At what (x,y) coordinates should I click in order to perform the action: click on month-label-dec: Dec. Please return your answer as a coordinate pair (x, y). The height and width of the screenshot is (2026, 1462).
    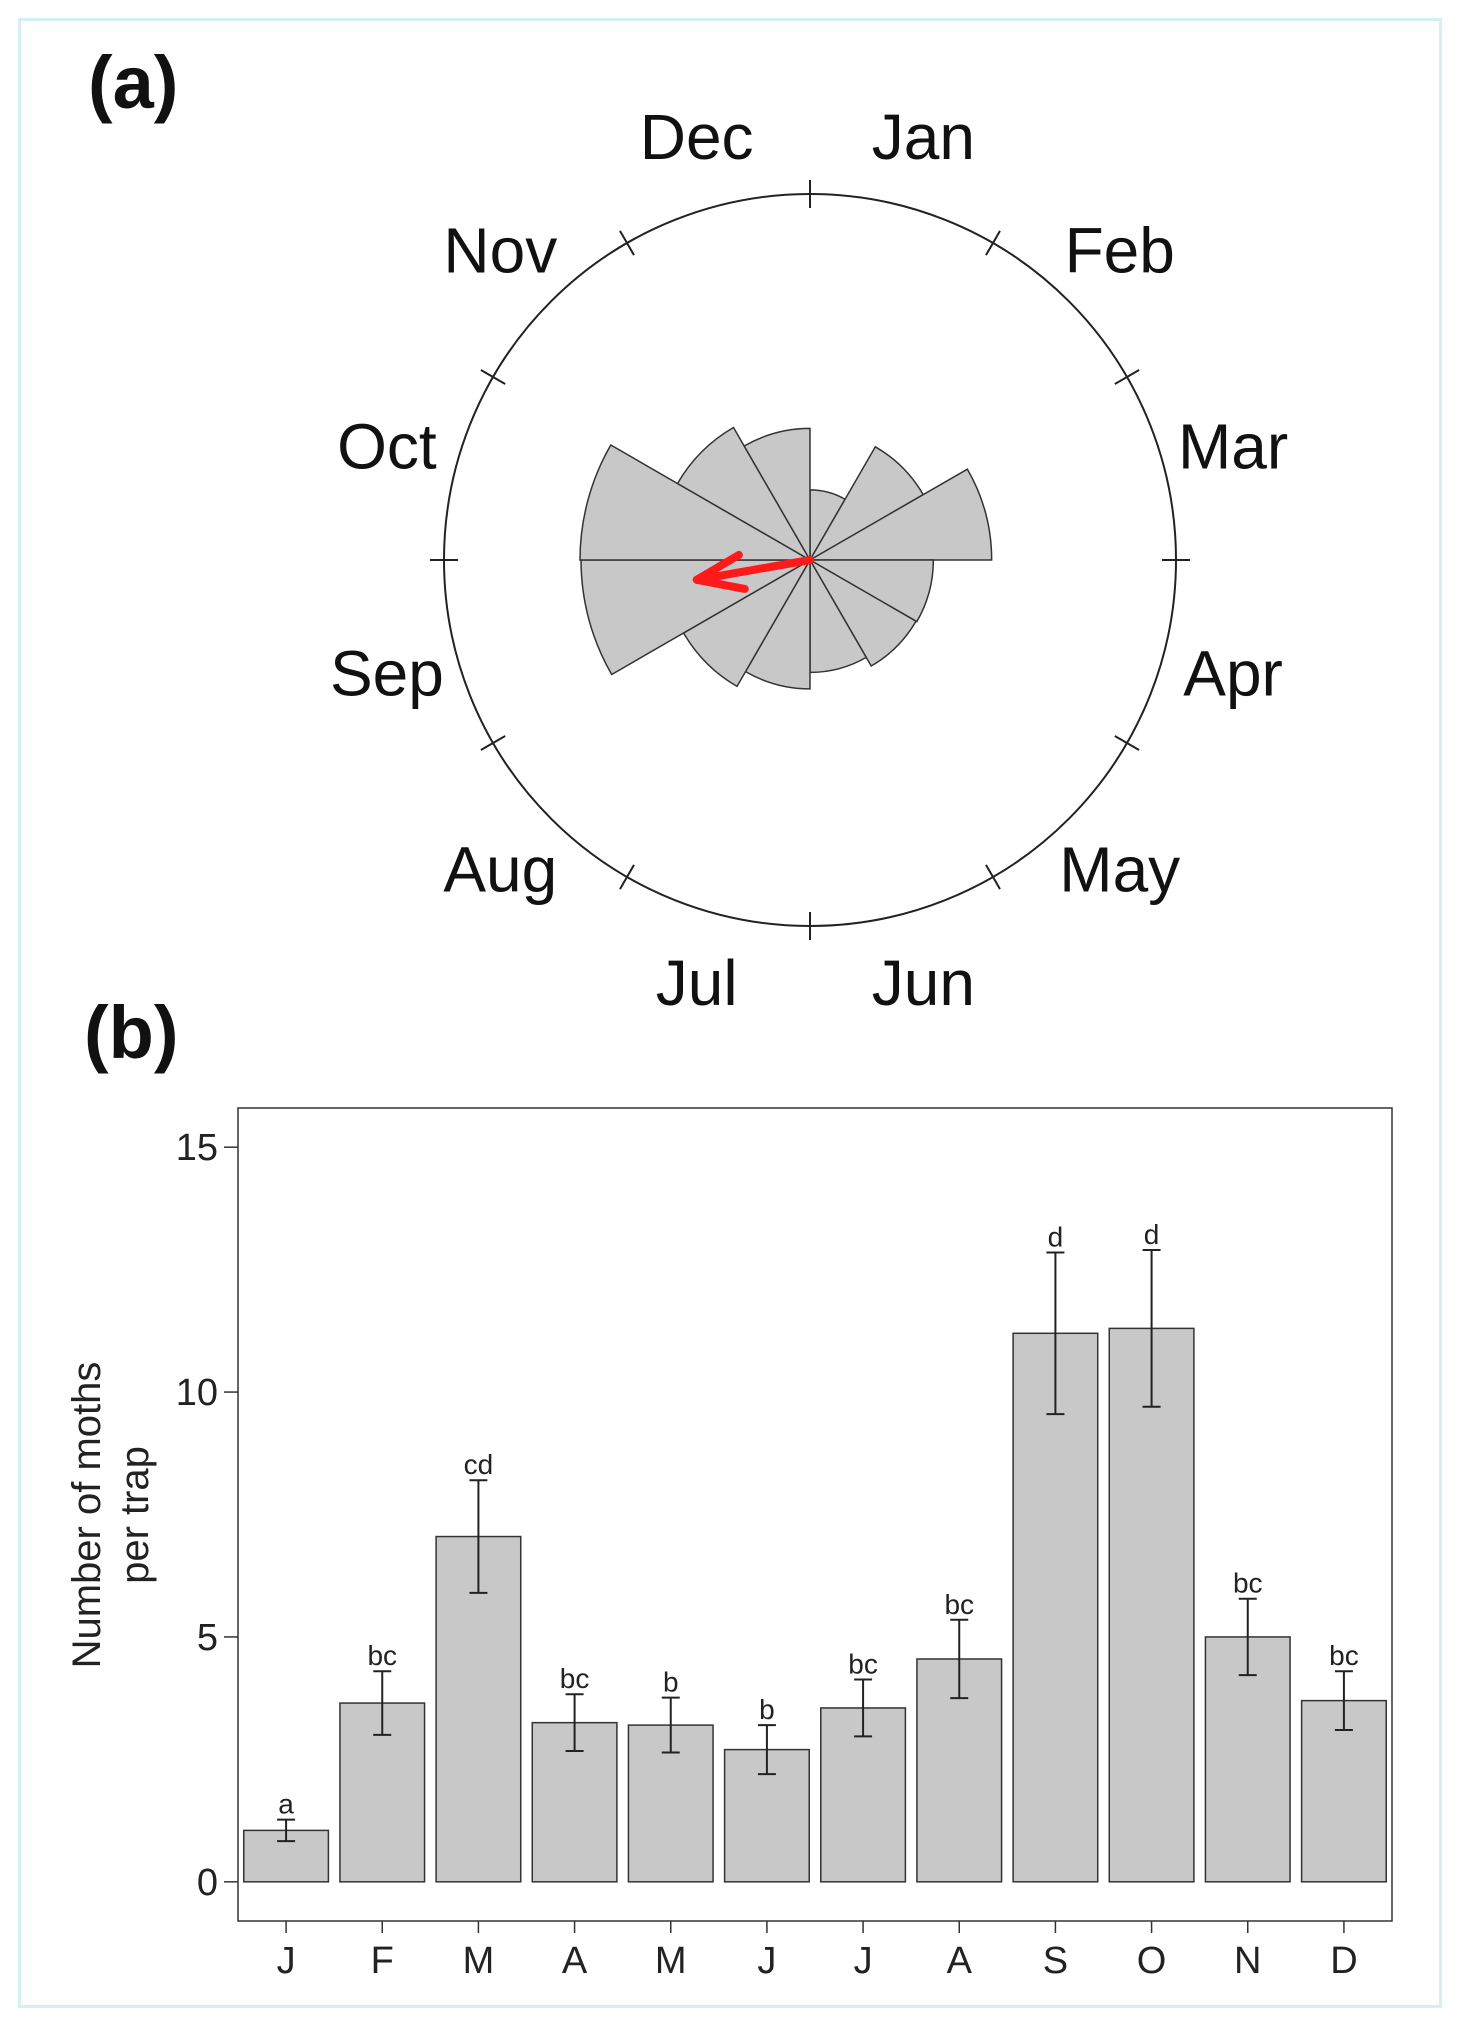
    Looking at the image, I should click on (697, 137).